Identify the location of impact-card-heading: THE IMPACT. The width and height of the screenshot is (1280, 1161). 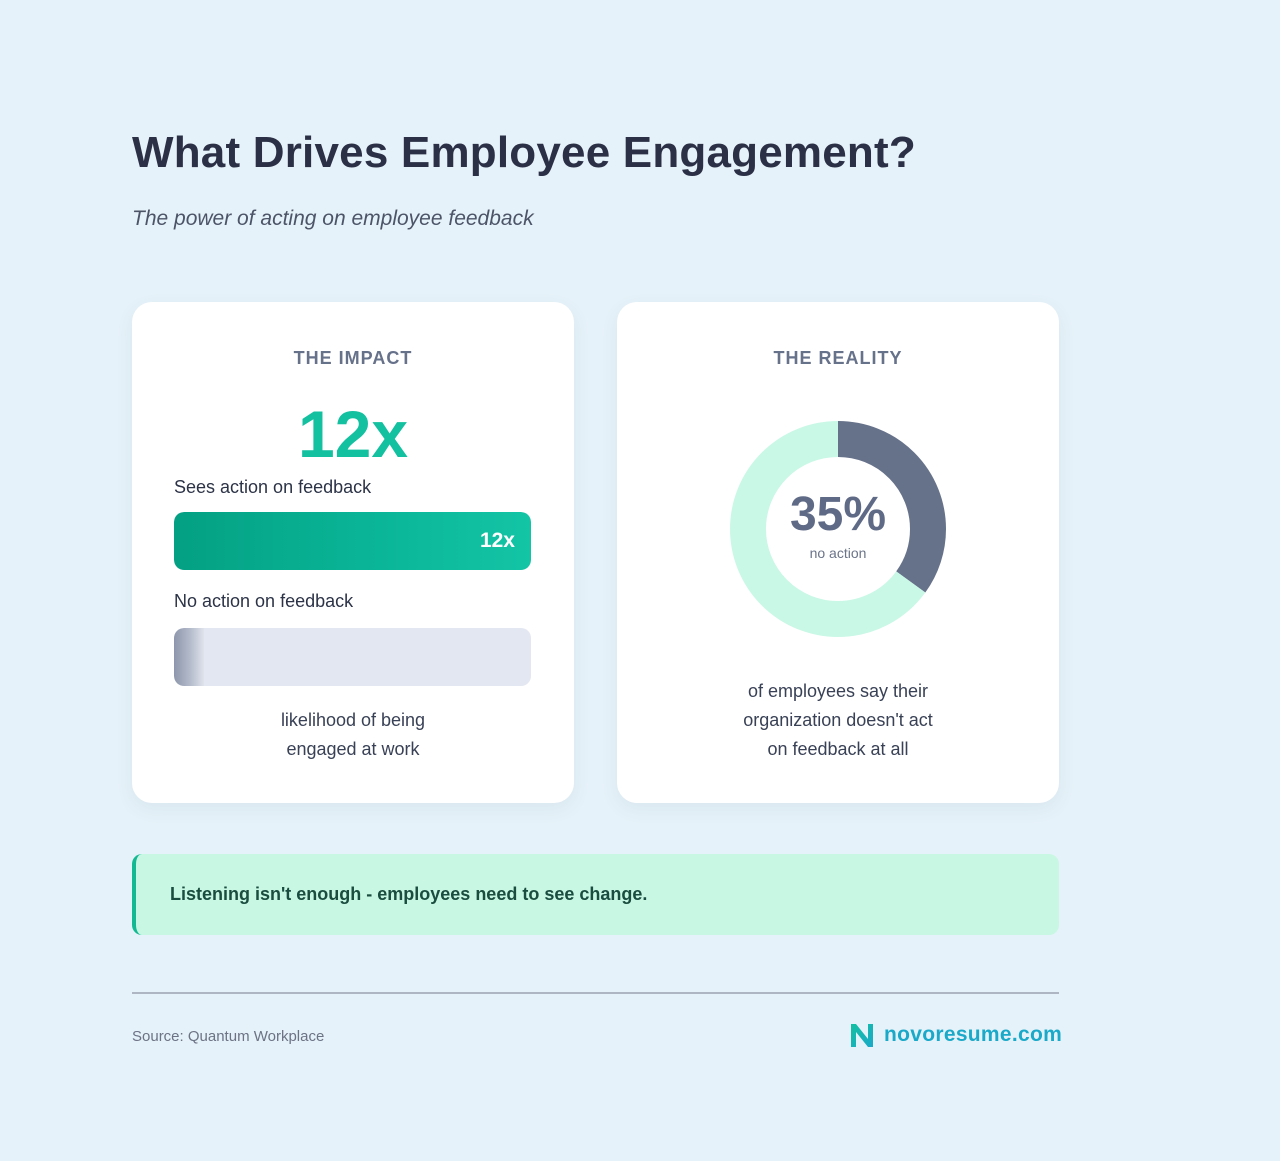
(353, 358).